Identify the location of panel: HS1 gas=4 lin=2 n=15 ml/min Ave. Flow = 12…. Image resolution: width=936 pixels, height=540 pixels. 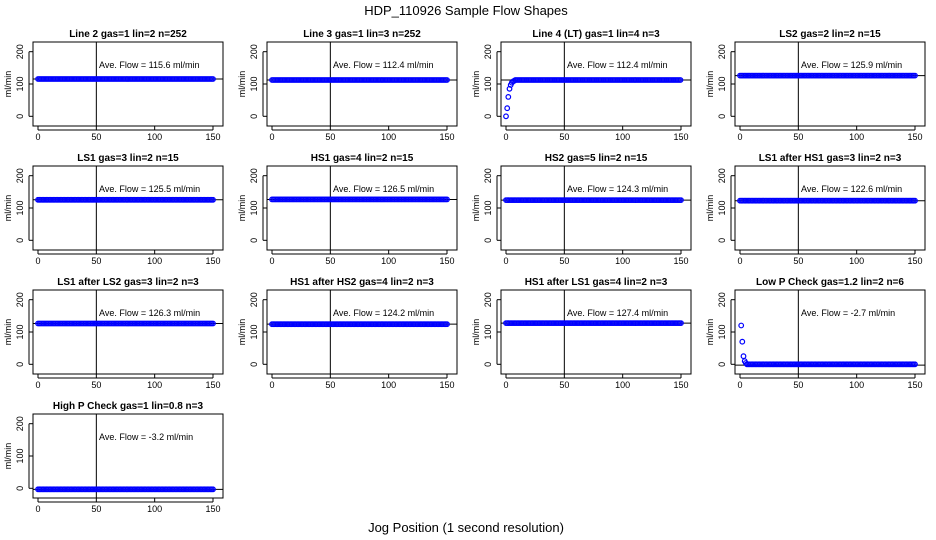
(347, 209).